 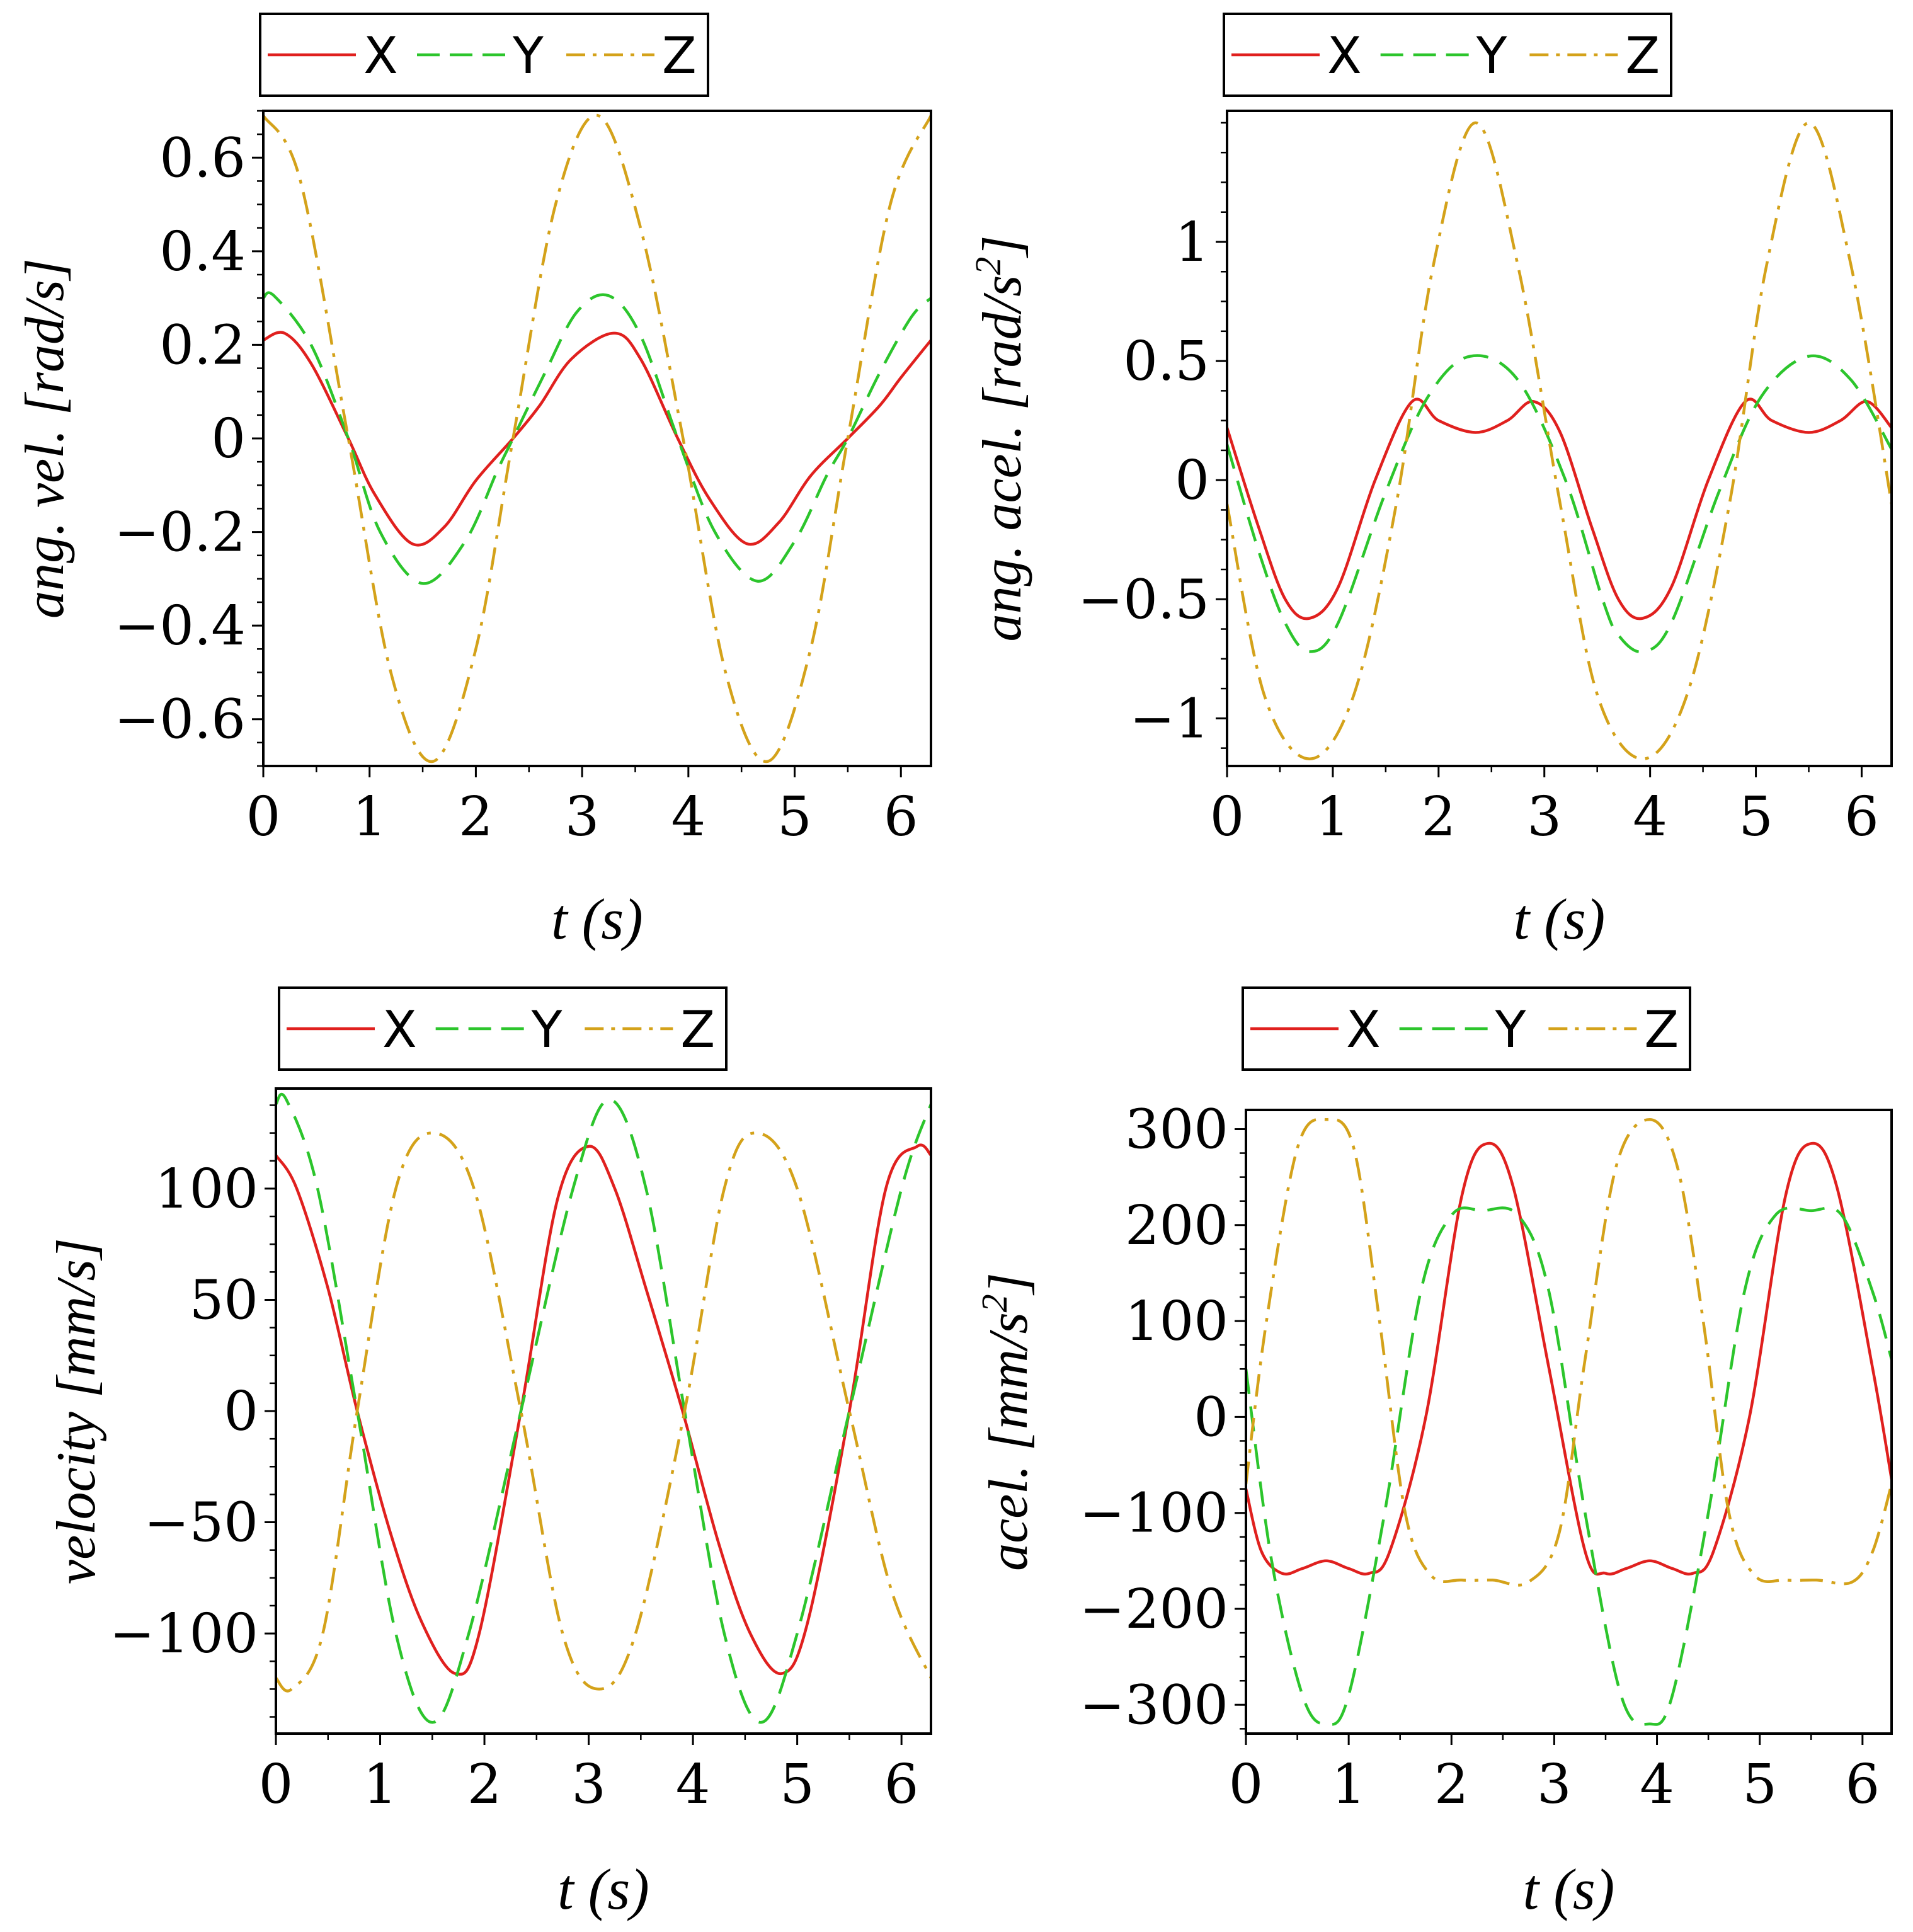 What do you see at coordinates (76, 1411) in the screenshot?
I see `y-axis-label: velocity [mm/s]` at bounding box center [76, 1411].